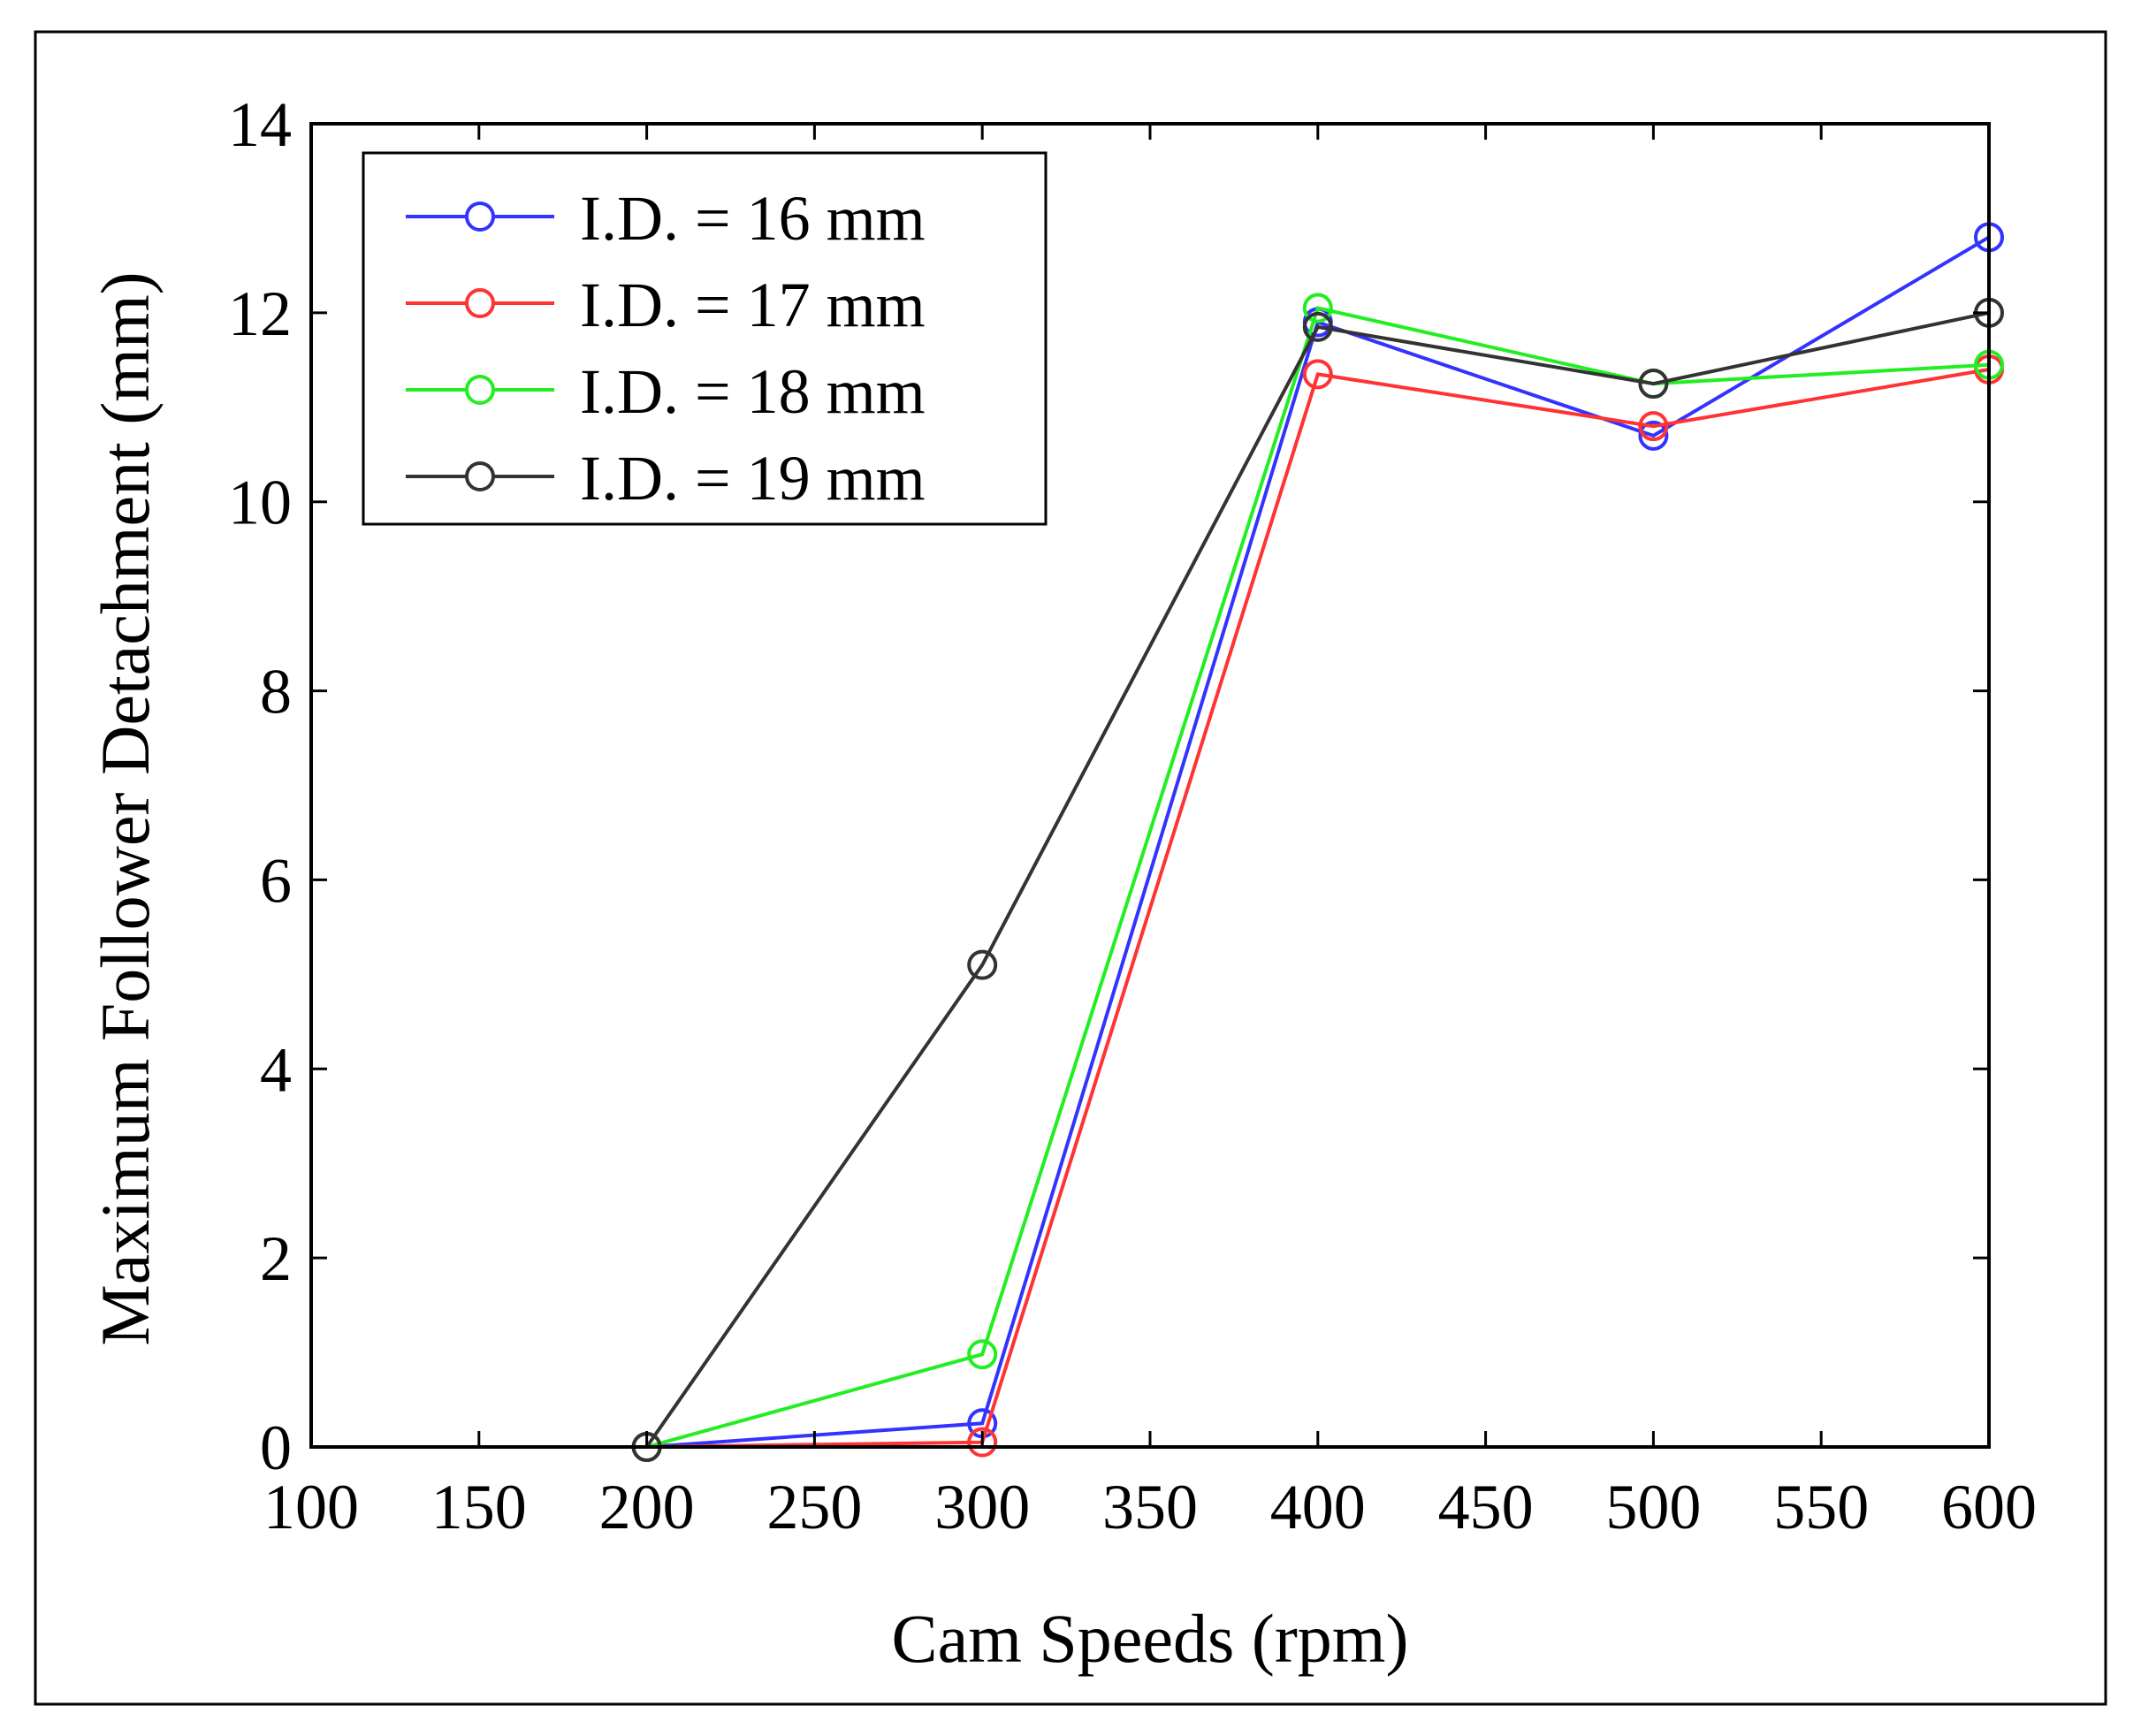 The width and height of the screenshot is (2141, 1736). Describe the element at coordinates (753, 305) in the screenshot. I see `legend-label: I.D. = 17 mm` at that location.